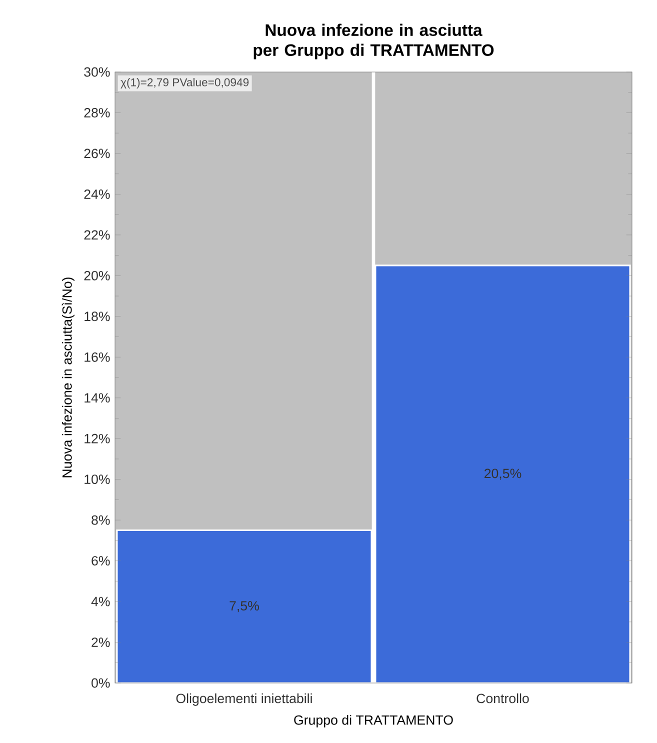 The image size is (657, 743). What do you see at coordinates (97, 194) in the screenshot?
I see `y-tick-label: 24%` at bounding box center [97, 194].